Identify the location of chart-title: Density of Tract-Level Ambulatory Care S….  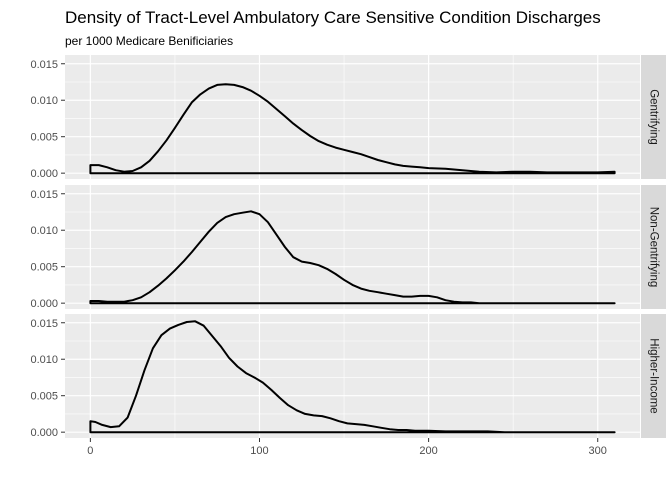
(333, 17).